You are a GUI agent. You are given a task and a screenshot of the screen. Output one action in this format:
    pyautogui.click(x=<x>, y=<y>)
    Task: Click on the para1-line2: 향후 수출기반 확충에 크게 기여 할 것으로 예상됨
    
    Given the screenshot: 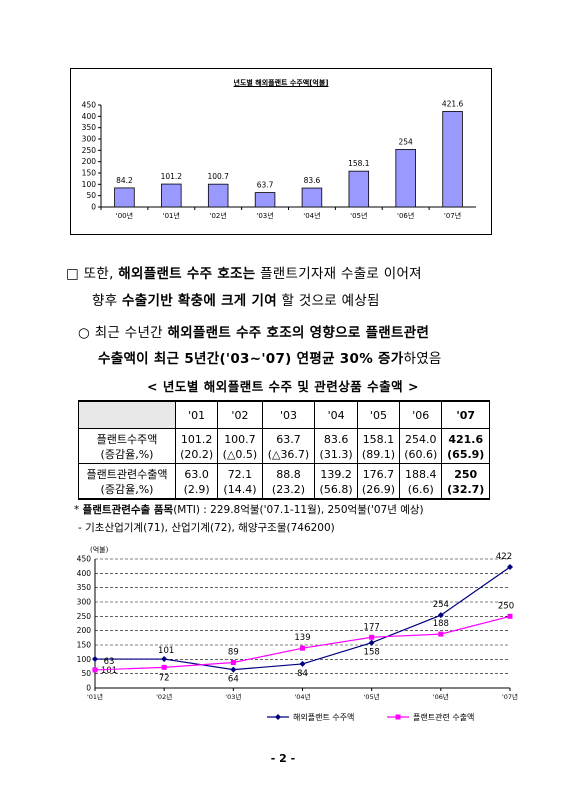 What is the action you would take?
    pyautogui.click(x=236, y=299)
    